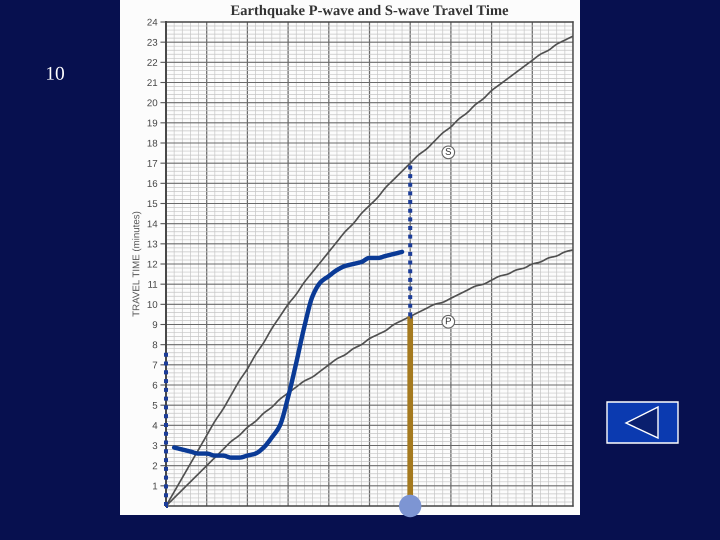  What do you see at coordinates (153, 284) in the screenshot?
I see `y-tick-label: 11` at bounding box center [153, 284].